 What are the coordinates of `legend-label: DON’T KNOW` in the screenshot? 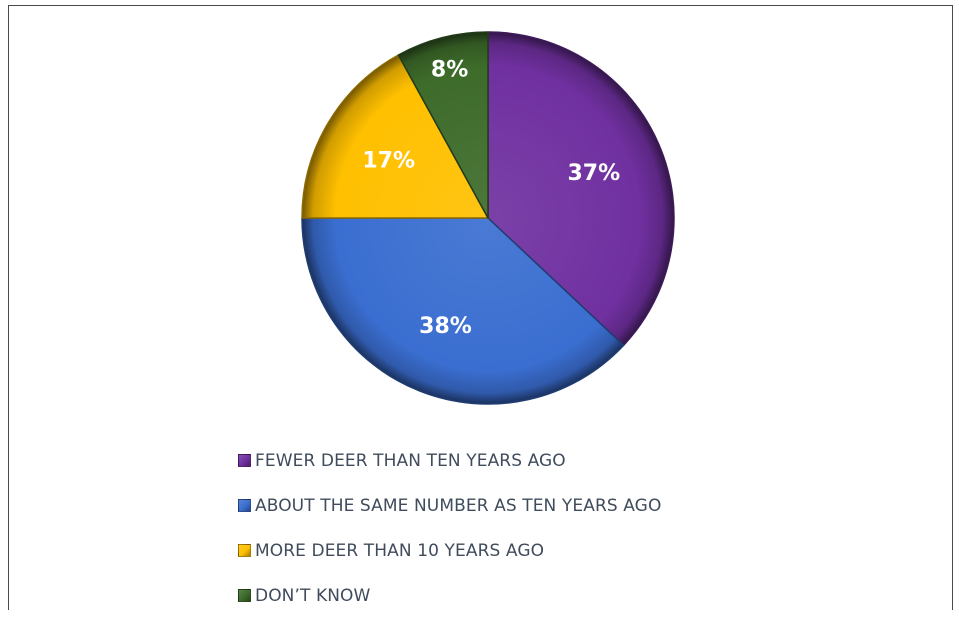 It's located at (312, 596).